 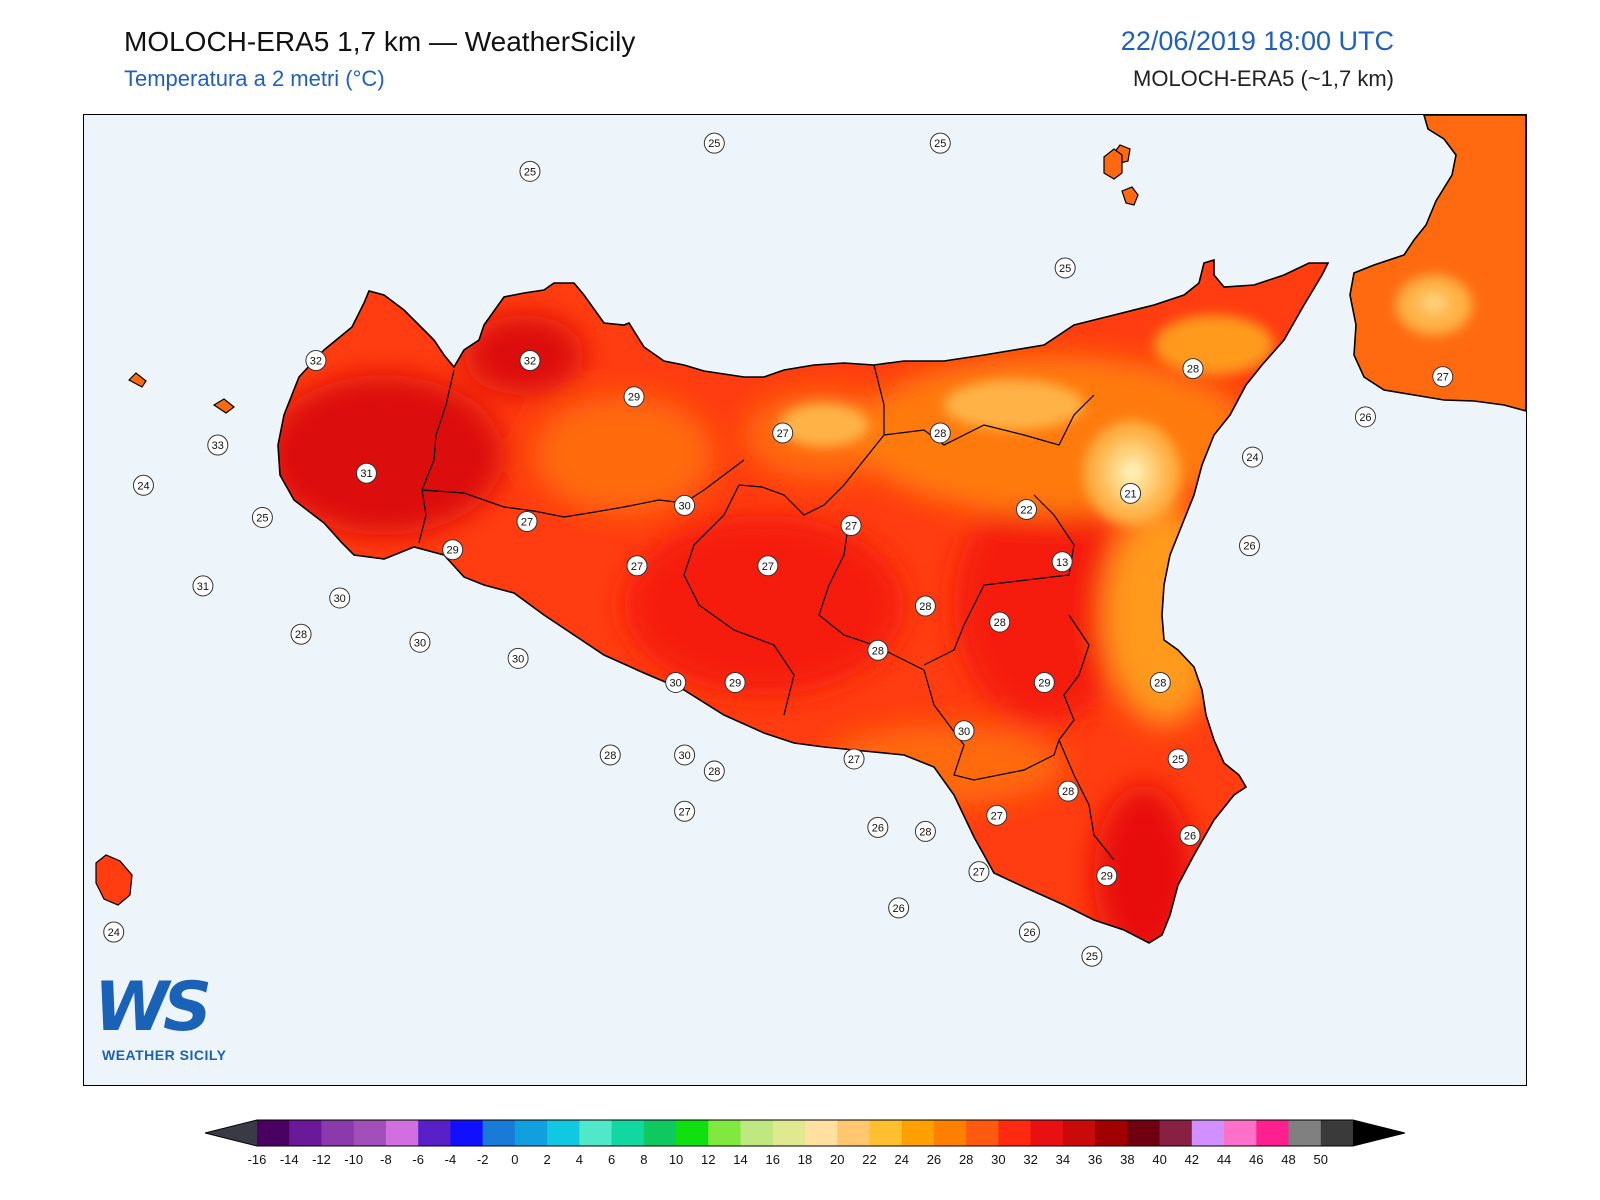 What do you see at coordinates (418, 1159) in the screenshot?
I see `colorbar-tick-label: -6` at bounding box center [418, 1159].